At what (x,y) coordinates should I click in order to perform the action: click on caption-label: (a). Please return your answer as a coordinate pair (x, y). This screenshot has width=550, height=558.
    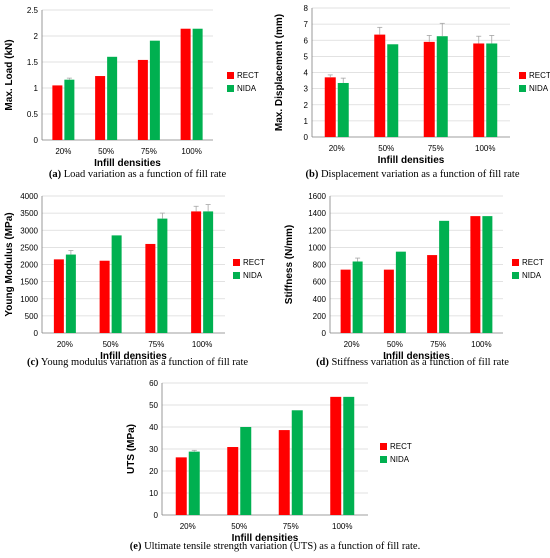
    Looking at the image, I should click on (55, 174).